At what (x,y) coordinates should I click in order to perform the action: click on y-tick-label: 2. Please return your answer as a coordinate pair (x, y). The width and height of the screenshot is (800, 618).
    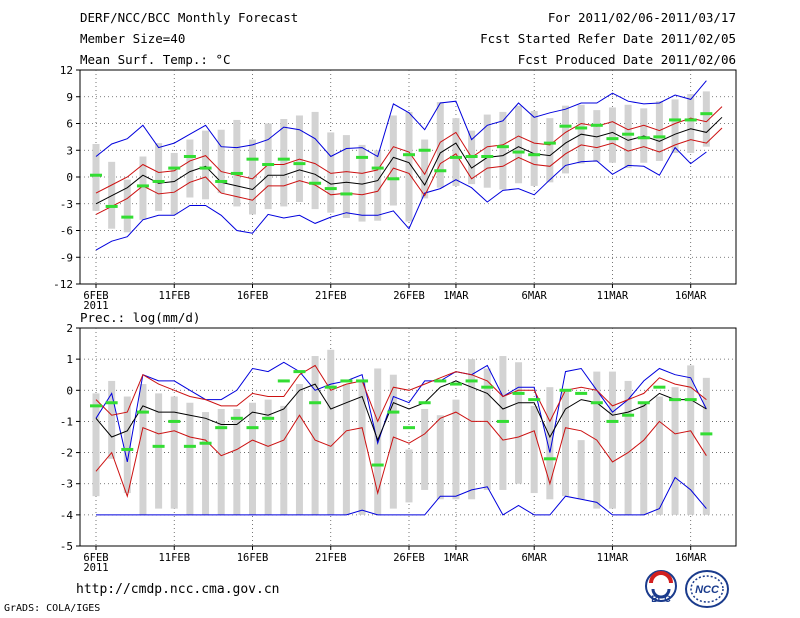
    Looking at the image, I should click on (69, 328).